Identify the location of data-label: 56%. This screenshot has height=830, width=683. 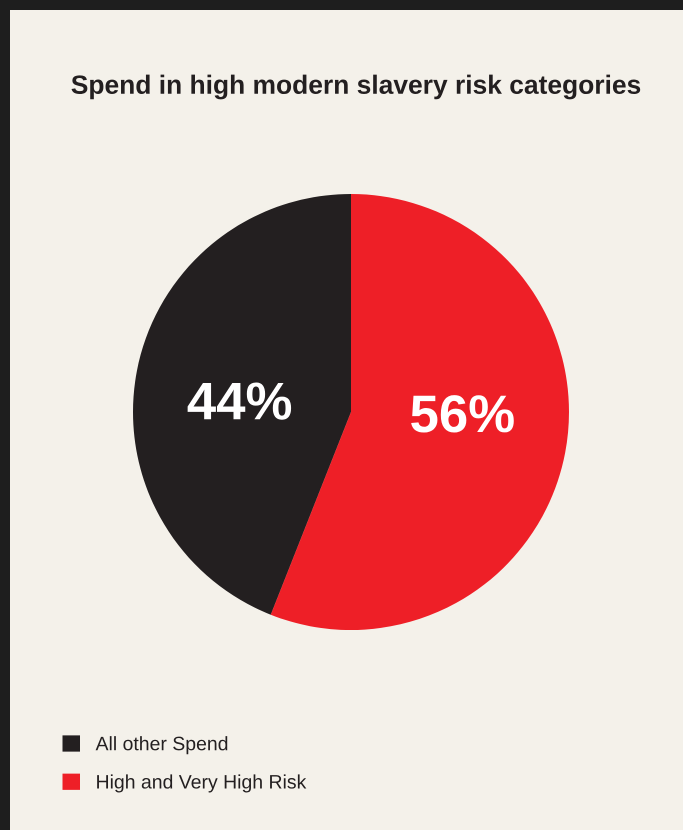
(462, 414).